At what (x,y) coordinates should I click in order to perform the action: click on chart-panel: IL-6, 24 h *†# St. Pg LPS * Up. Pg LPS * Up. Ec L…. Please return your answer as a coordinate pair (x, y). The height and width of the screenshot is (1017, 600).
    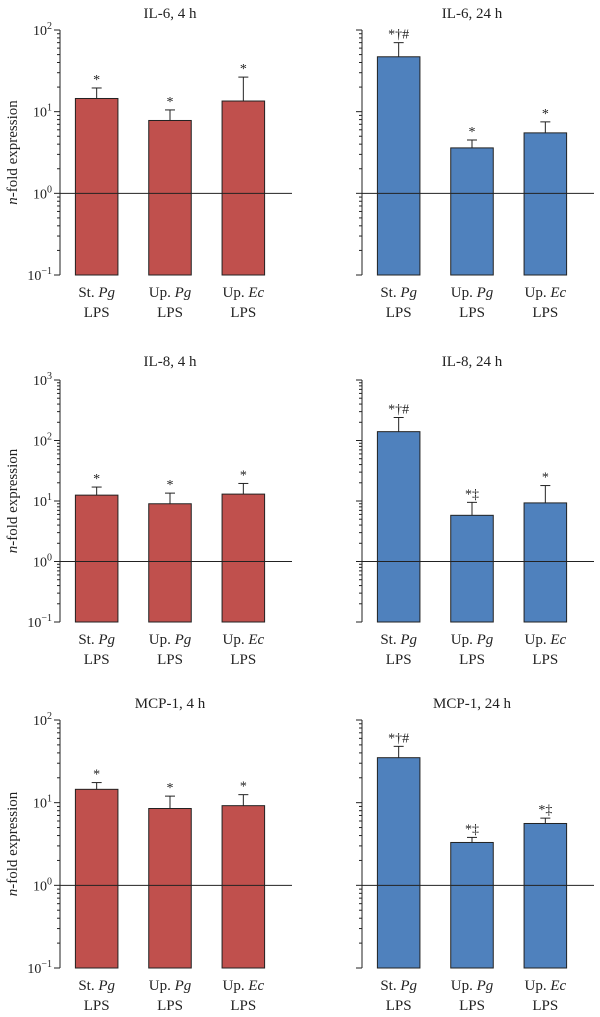
    Looking at the image, I should click on (475, 163).